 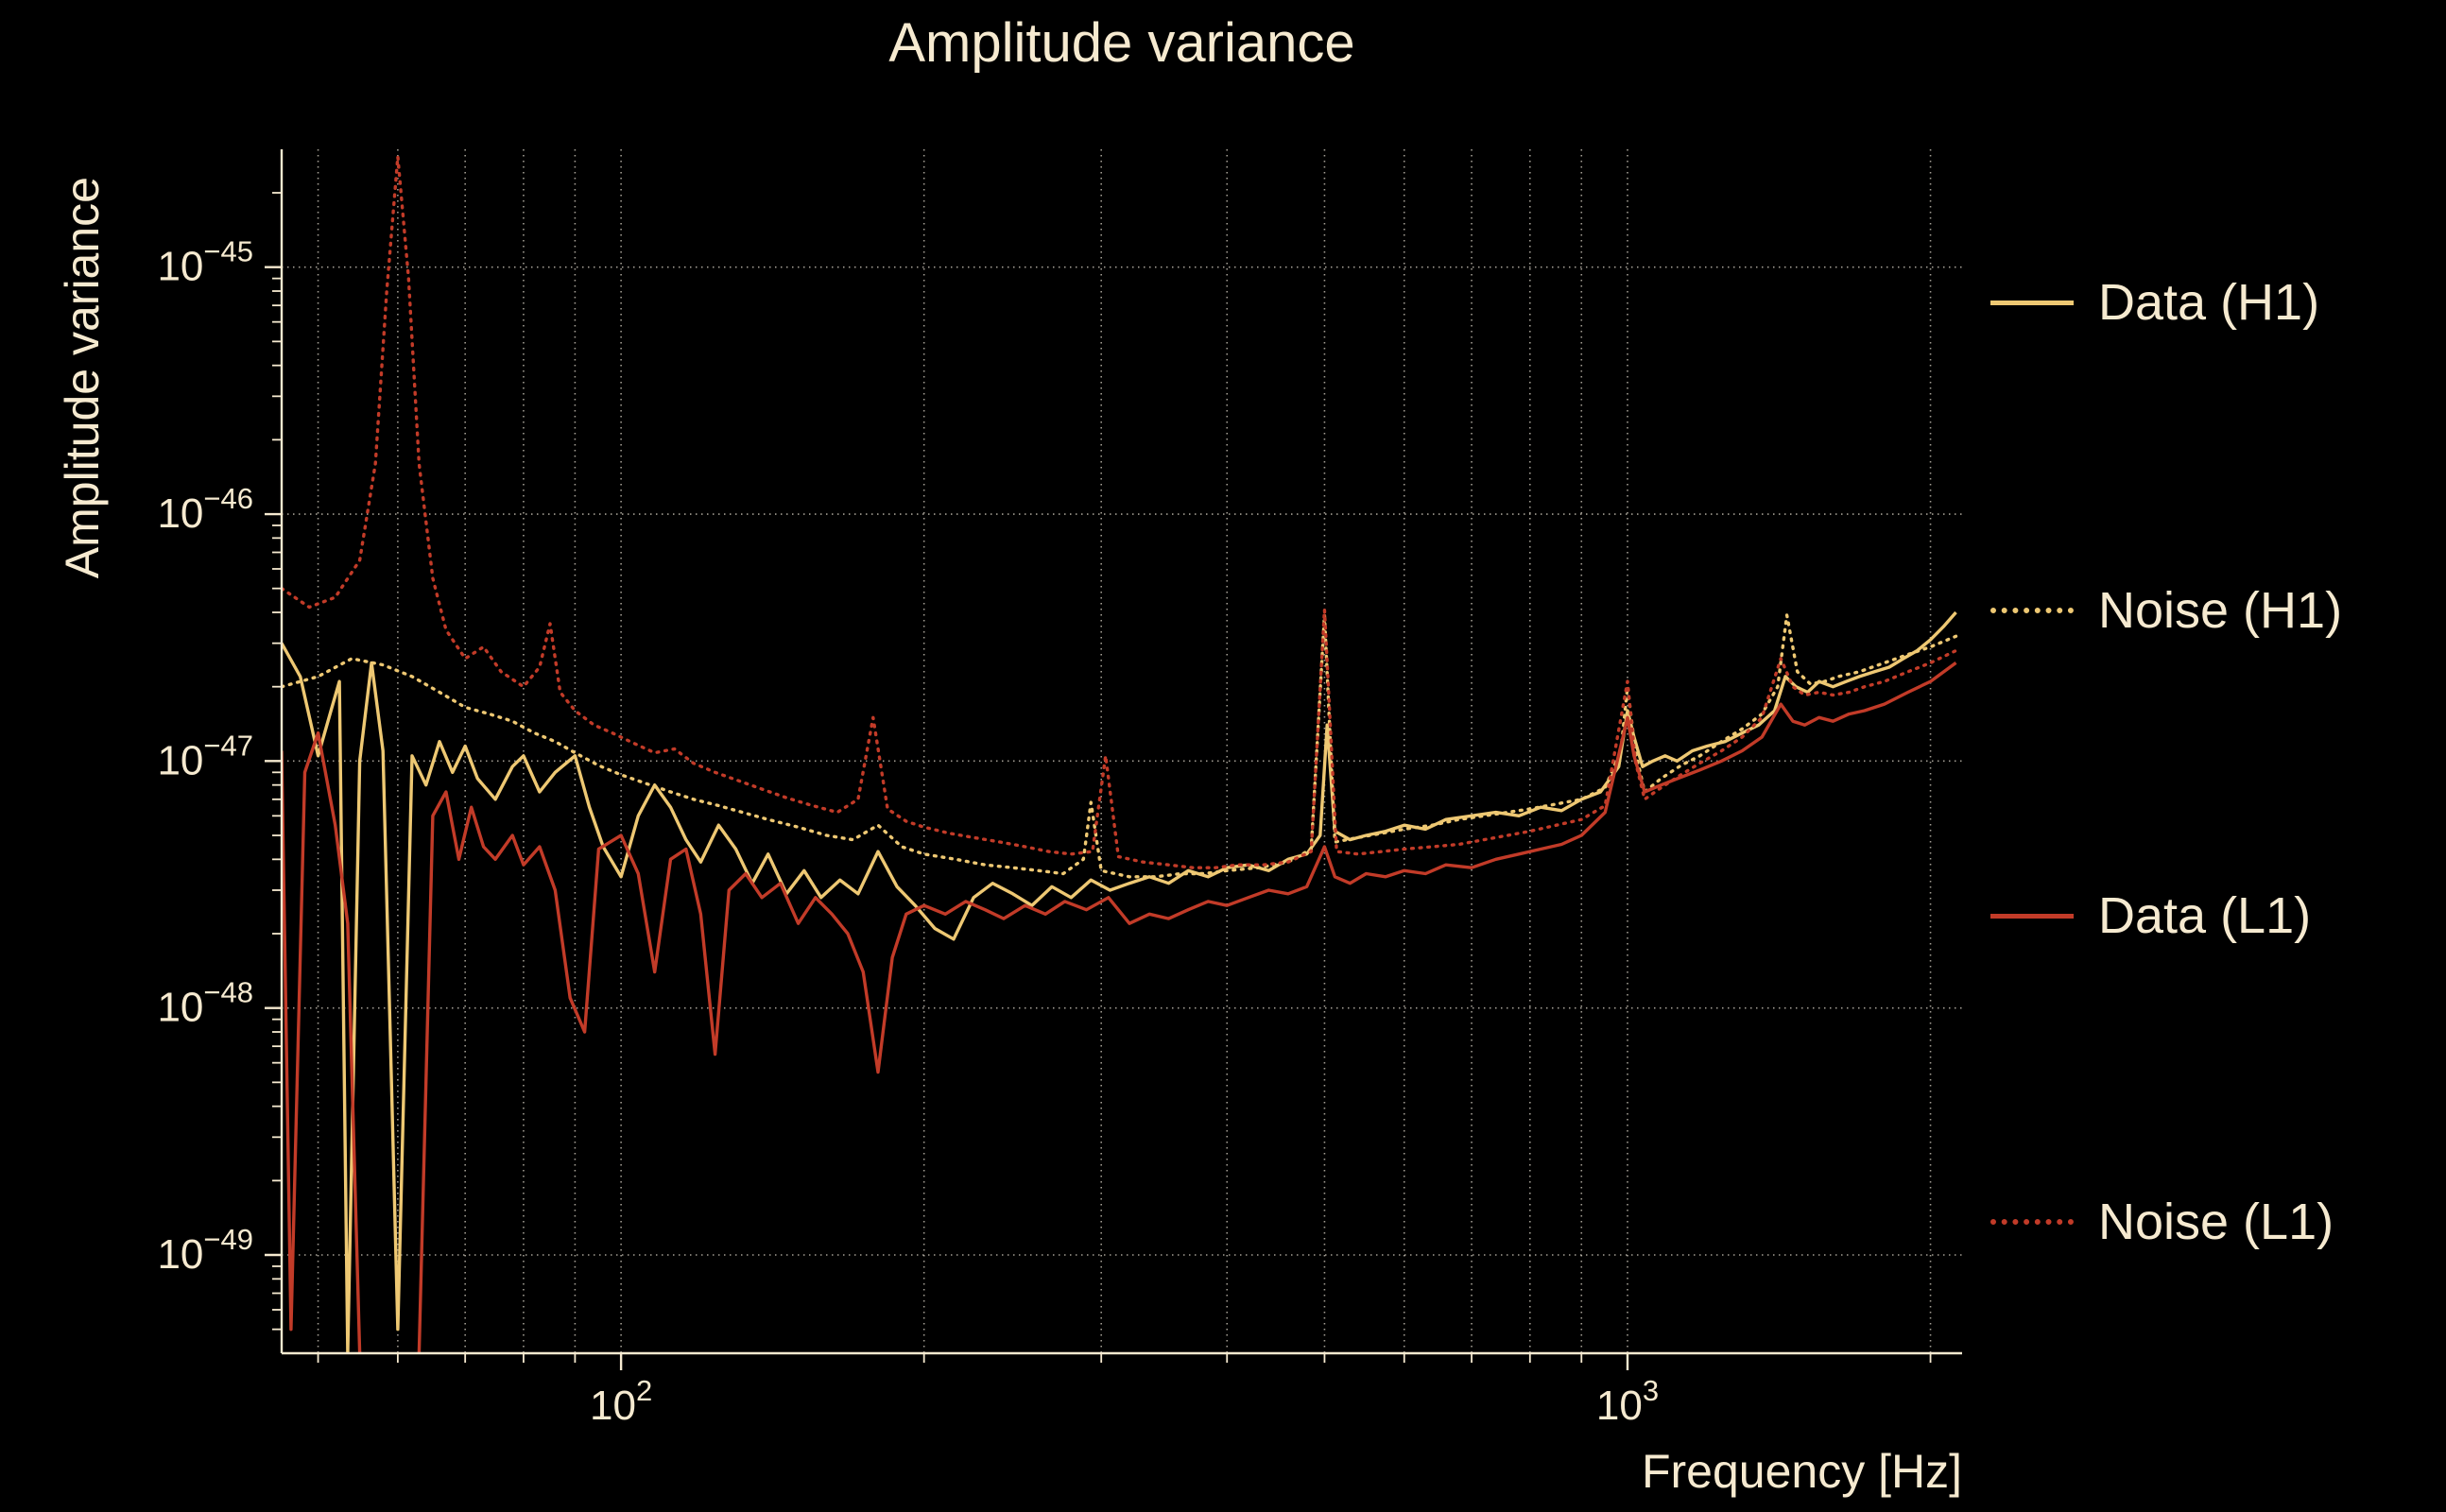 I want to click on x-tick-label: 10², so click(x=621, y=1401).